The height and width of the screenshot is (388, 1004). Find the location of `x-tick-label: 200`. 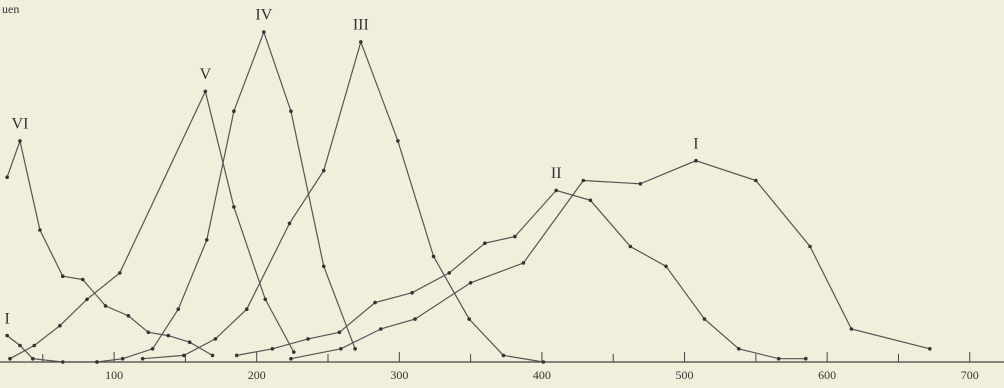

x-tick-label: 200 is located at coordinates (257, 375).